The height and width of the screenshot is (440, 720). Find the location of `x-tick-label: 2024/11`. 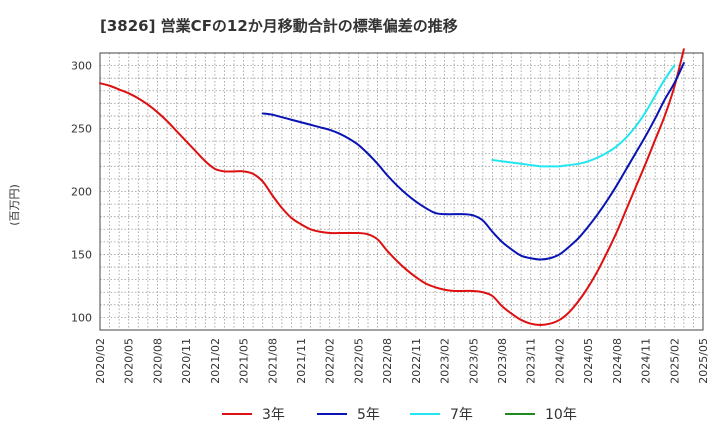

x-tick-label: 2024/11 is located at coordinates (646, 361).